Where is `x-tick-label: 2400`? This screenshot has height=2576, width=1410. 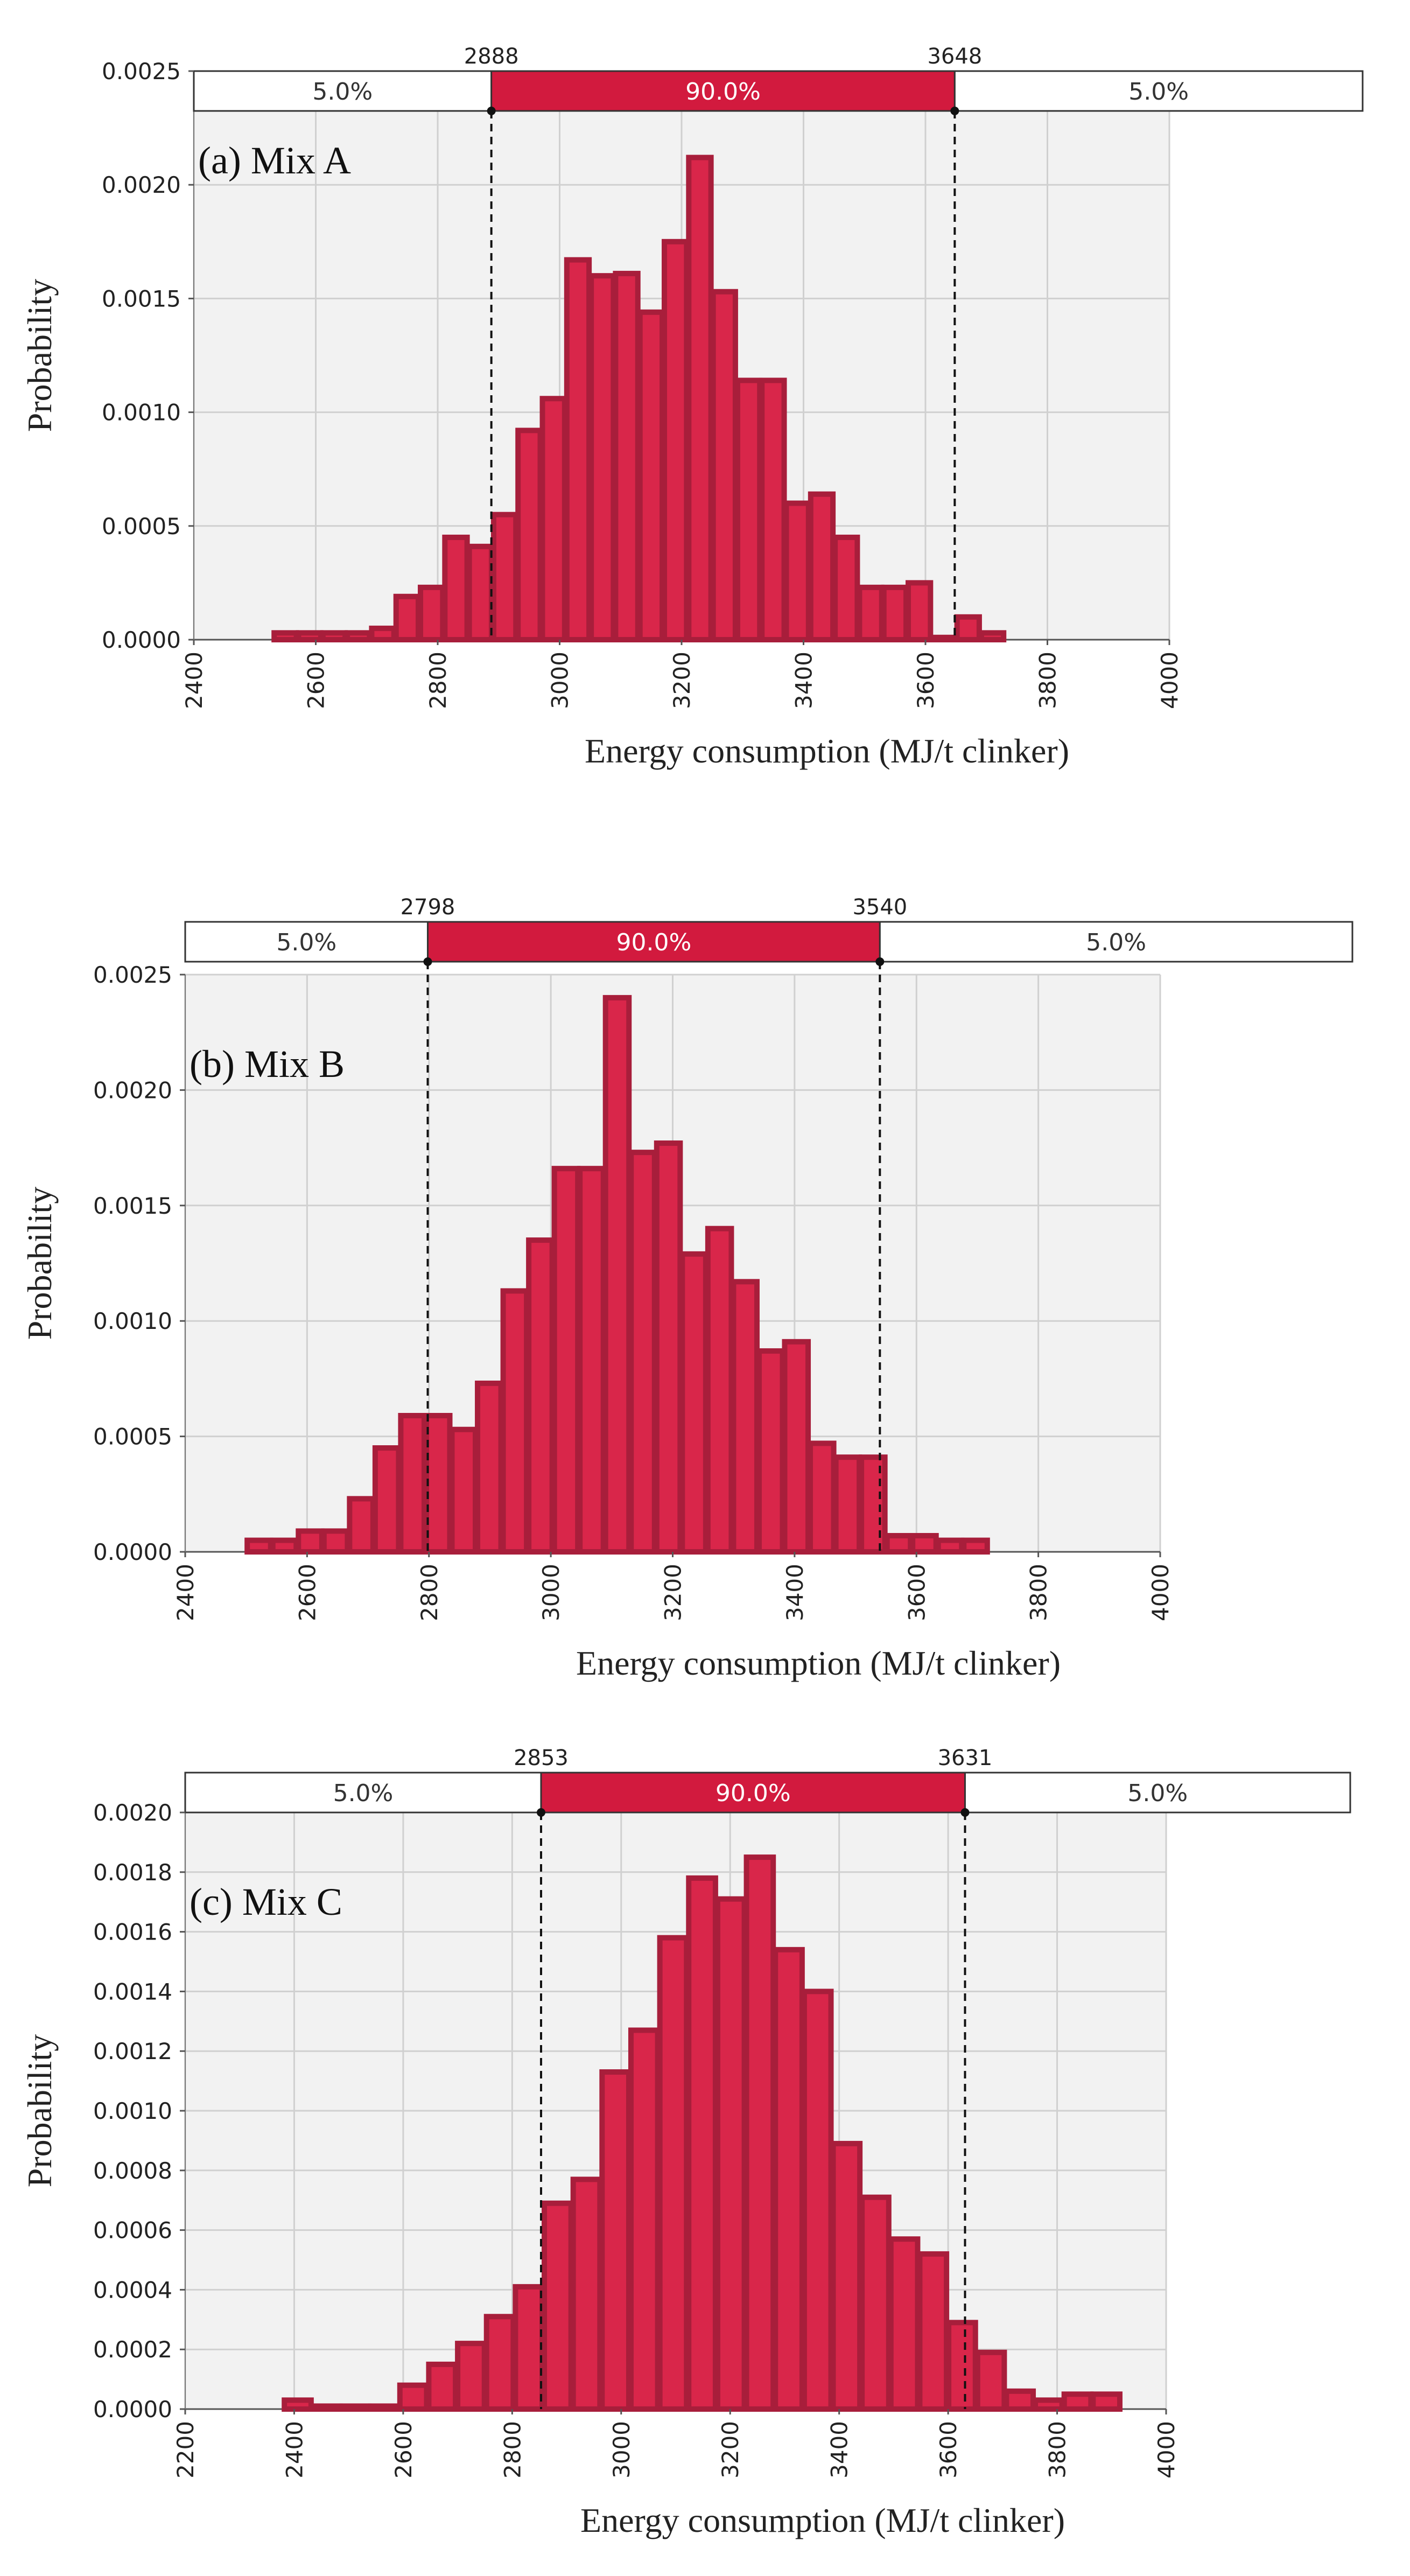 x-tick-label: 2400 is located at coordinates (185, 1592).